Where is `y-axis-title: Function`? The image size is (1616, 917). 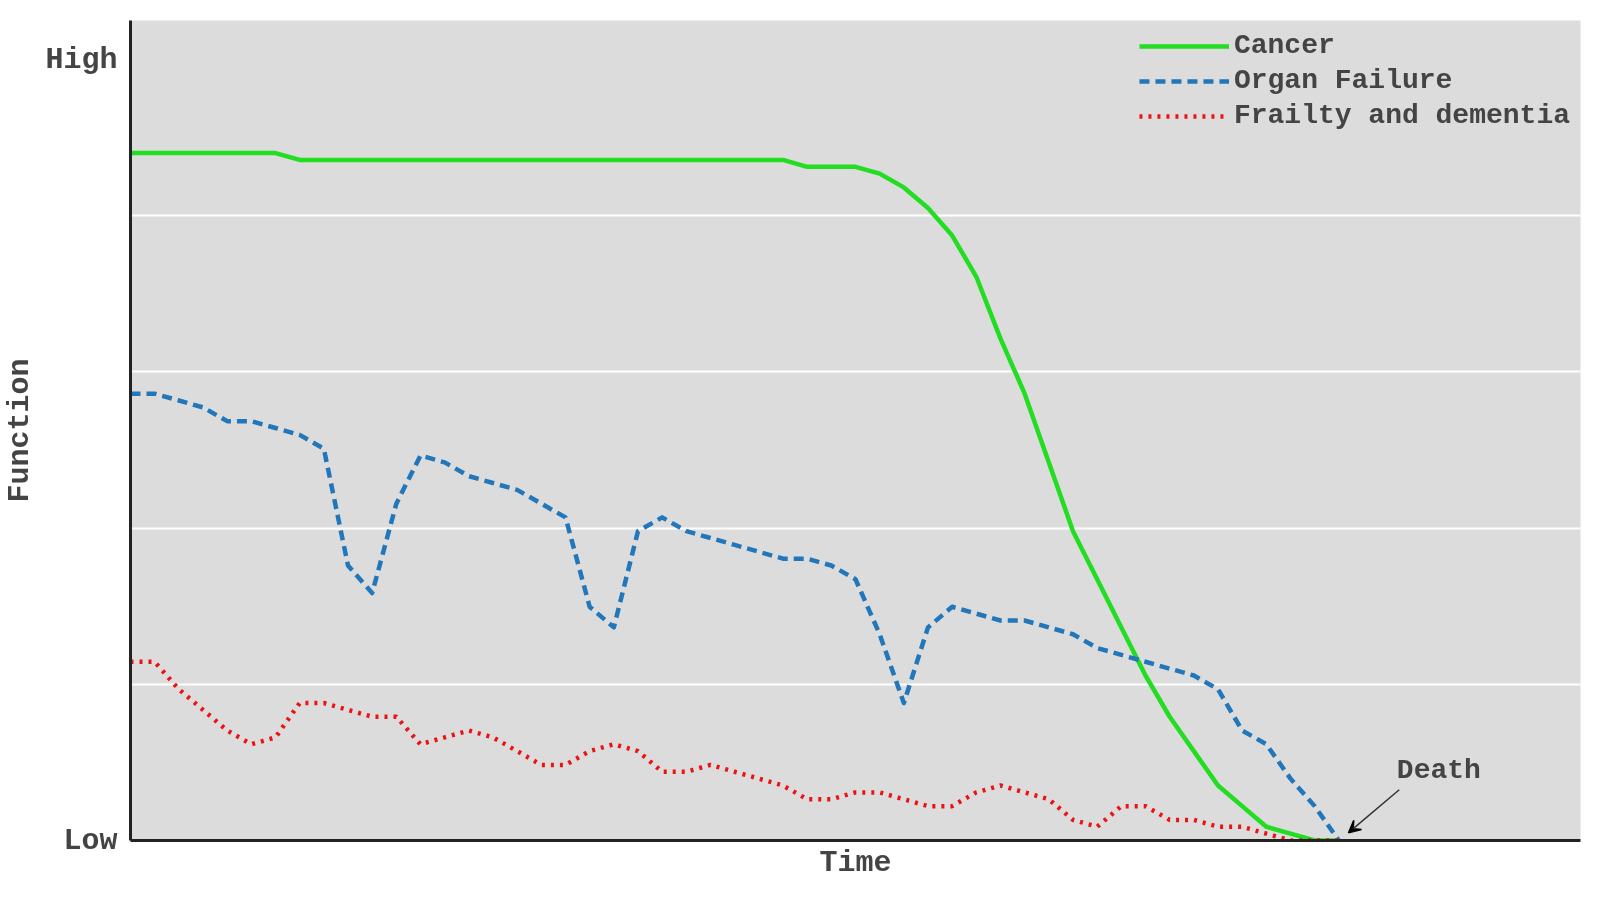
y-axis-title: Function is located at coordinates (20, 430).